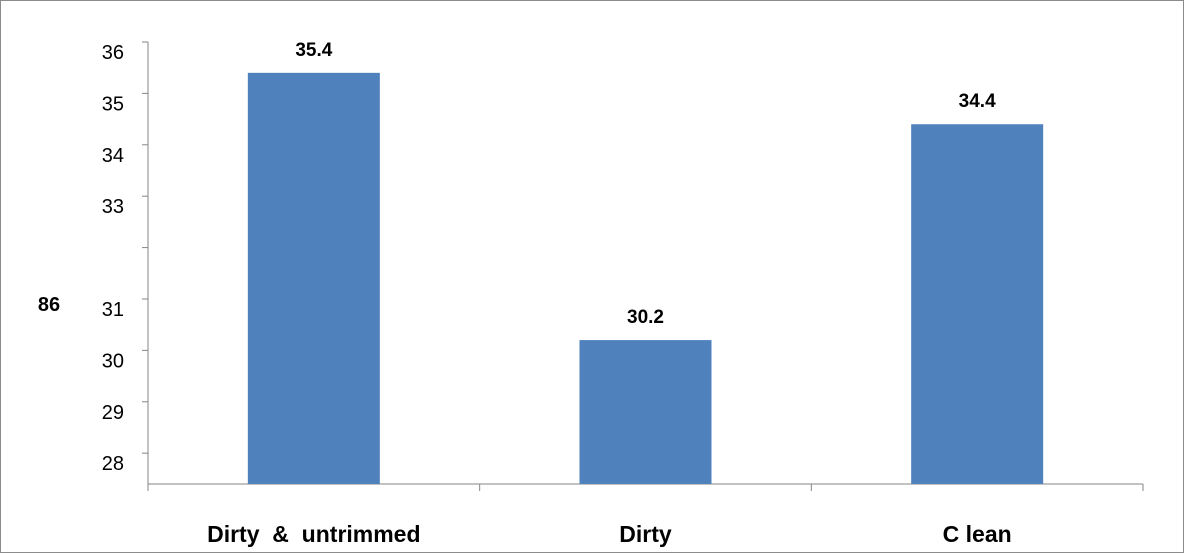 The image size is (1184, 553). Describe the element at coordinates (113, 464) in the screenshot. I see `y-tick-label: 28` at that location.